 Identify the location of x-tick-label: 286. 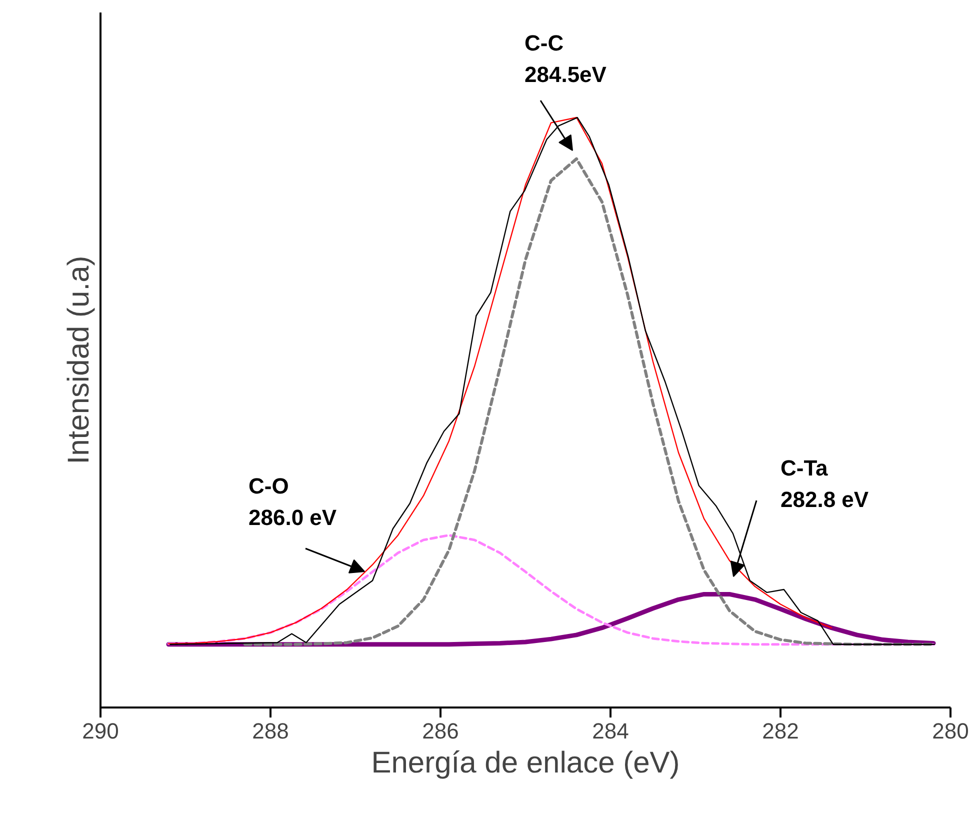
(440, 731).